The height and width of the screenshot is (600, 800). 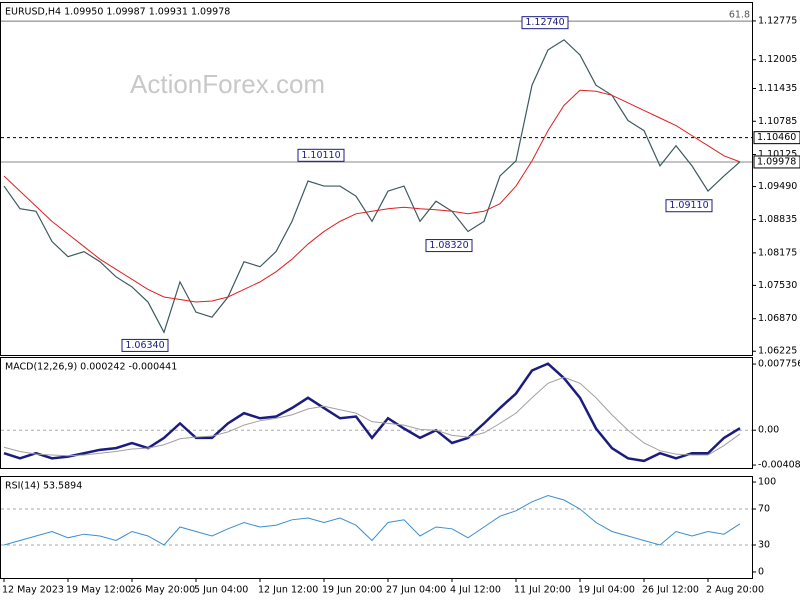 What do you see at coordinates (777, 351) in the screenshot?
I see `y-tick-label: 1.06225` at bounding box center [777, 351].